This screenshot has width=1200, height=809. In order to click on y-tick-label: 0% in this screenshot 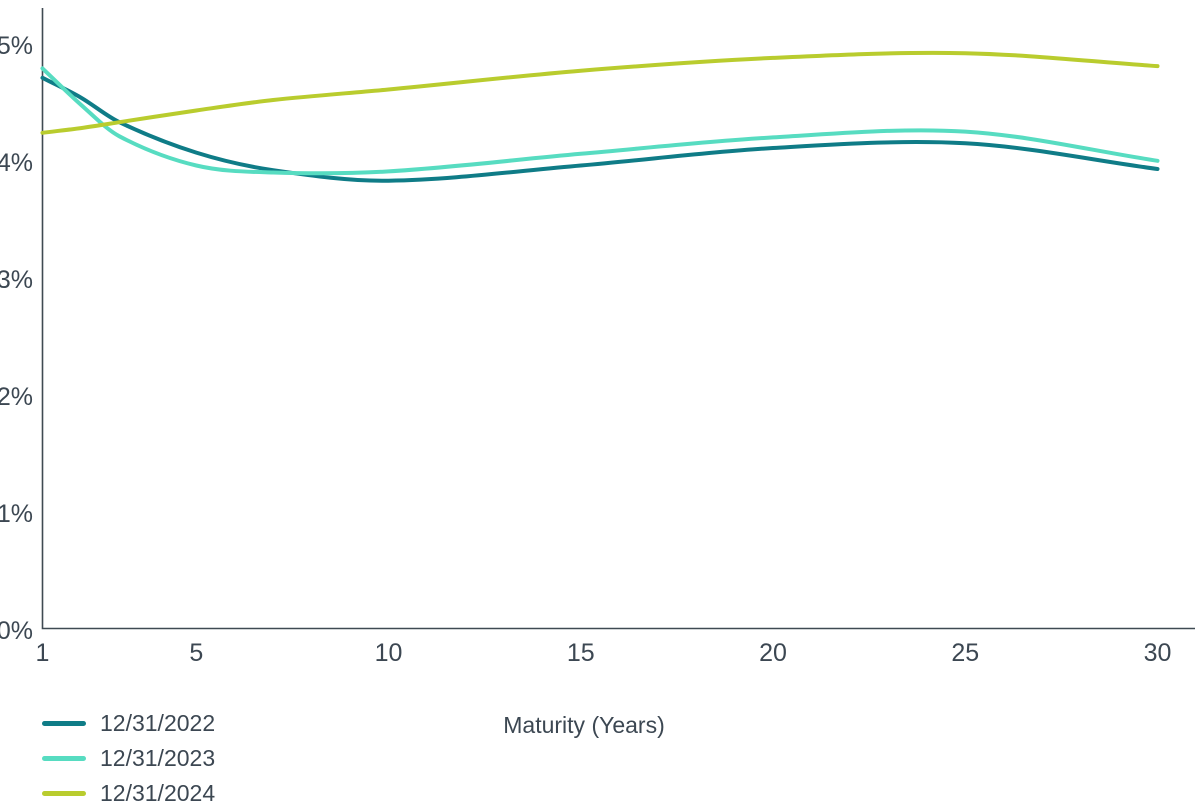, I will do `click(16, 631)`.